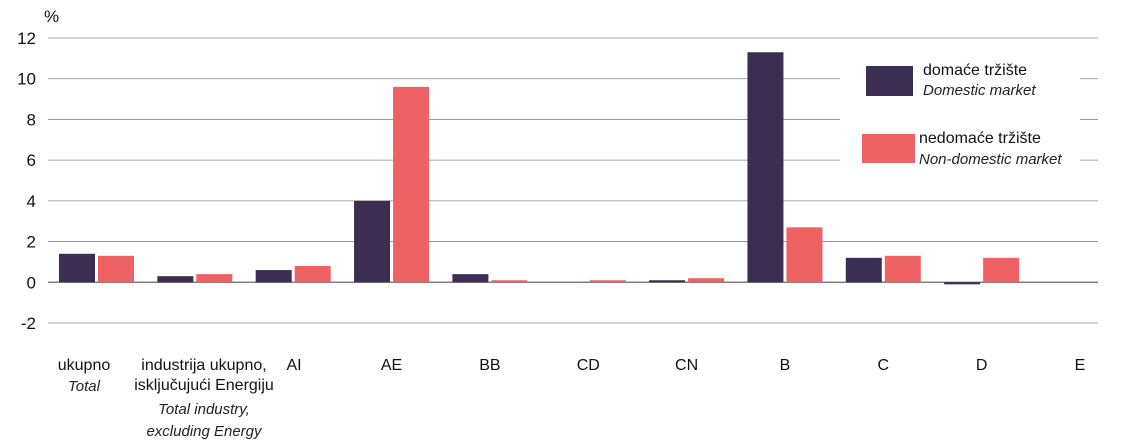 This screenshot has height=446, width=1125. What do you see at coordinates (889, 81) in the screenshot?
I see `legend-swatch-domestic` at bounding box center [889, 81].